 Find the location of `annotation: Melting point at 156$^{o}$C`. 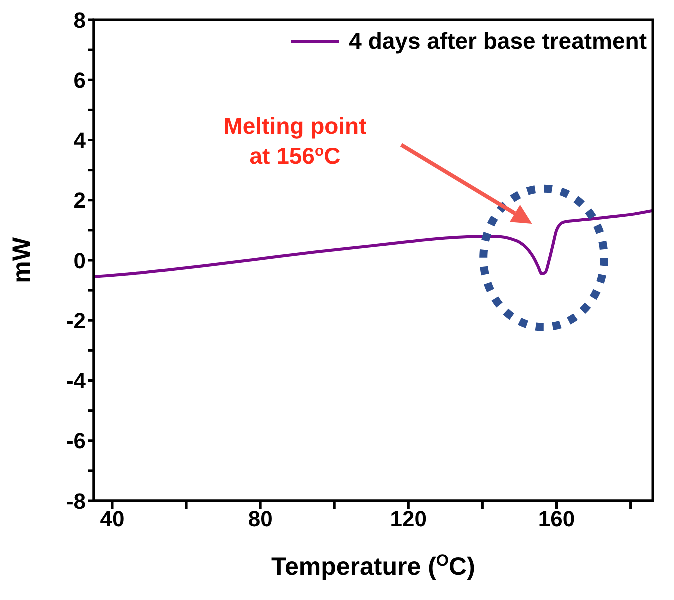

annotation: Melting point at 156$^{o}$C is located at coordinates (296, 140).